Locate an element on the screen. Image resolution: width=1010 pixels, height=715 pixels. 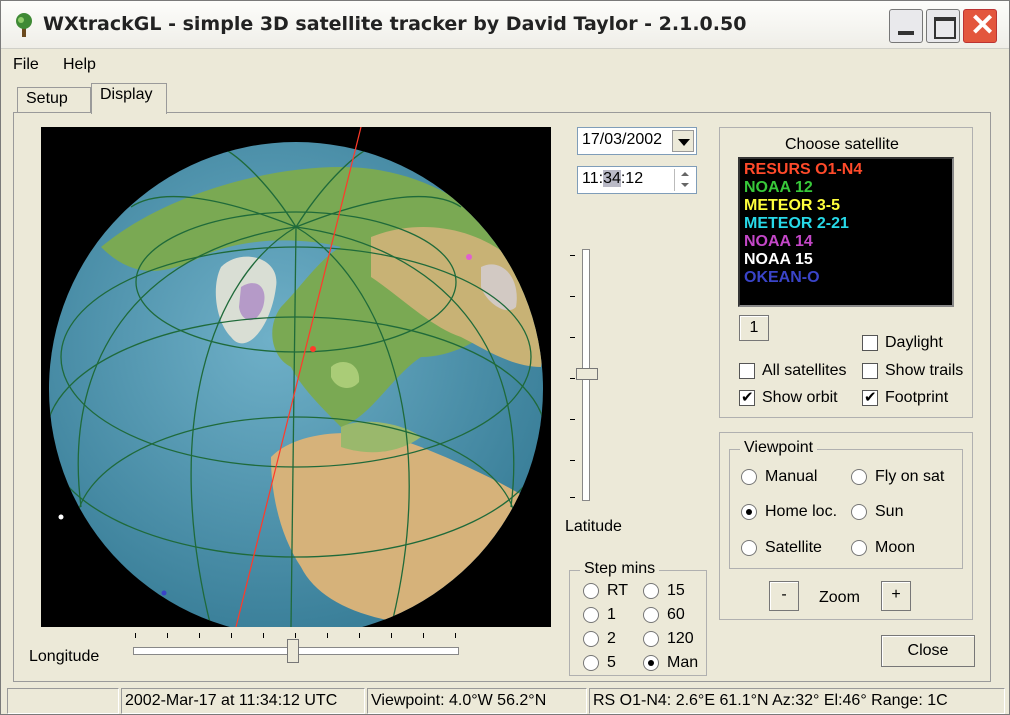
step-120-radio: 120 is located at coordinates (668, 639).